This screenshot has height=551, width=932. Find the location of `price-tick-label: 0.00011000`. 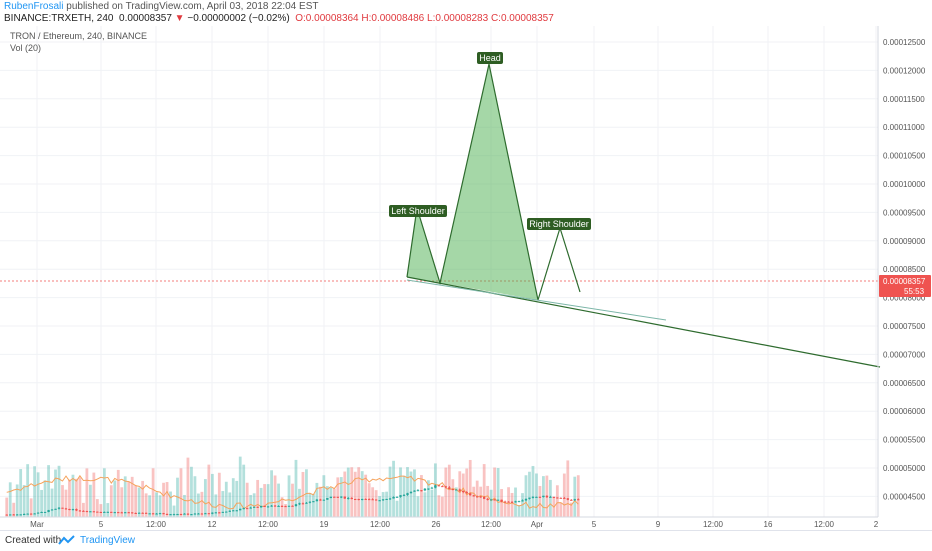

price-tick-label: 0.00011000 is located at coordinates (904, 127).